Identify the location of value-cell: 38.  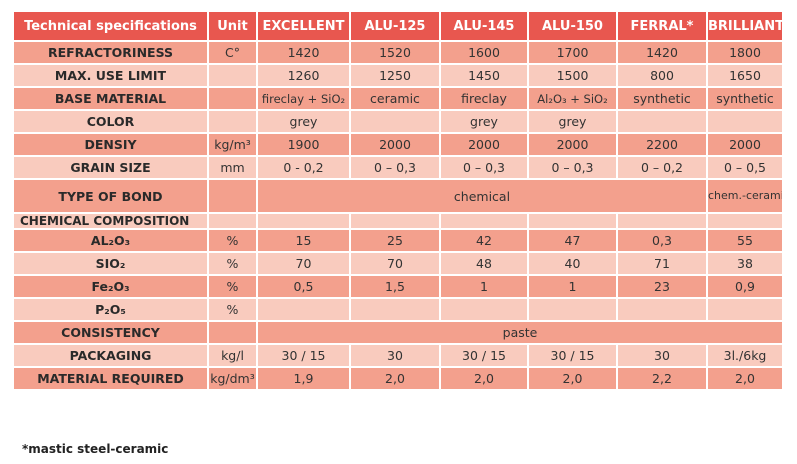
(745, 263).